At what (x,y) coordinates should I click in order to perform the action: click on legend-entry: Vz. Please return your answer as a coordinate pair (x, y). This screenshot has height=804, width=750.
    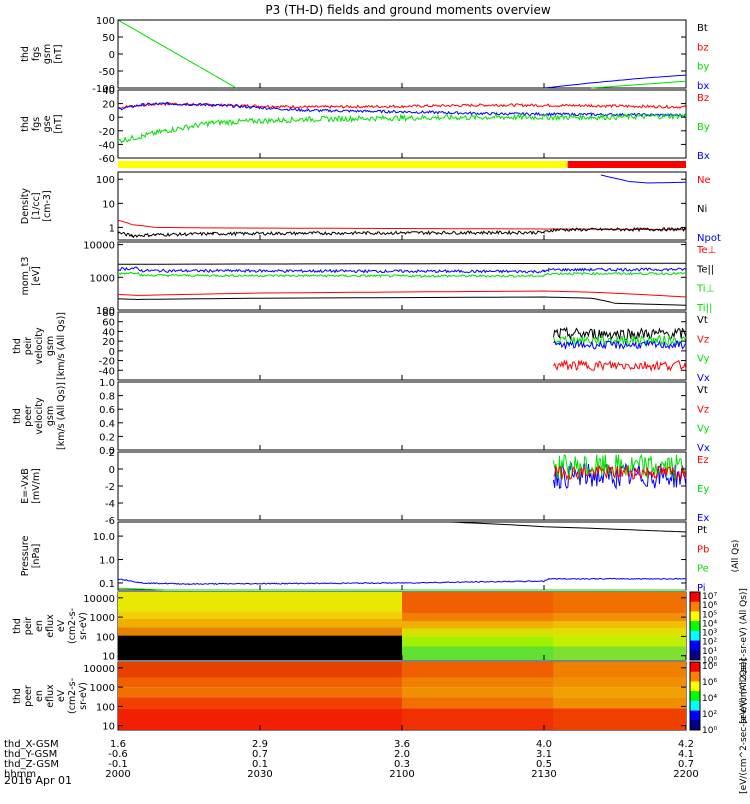
    Looking at the image, I should click on (703, 409).